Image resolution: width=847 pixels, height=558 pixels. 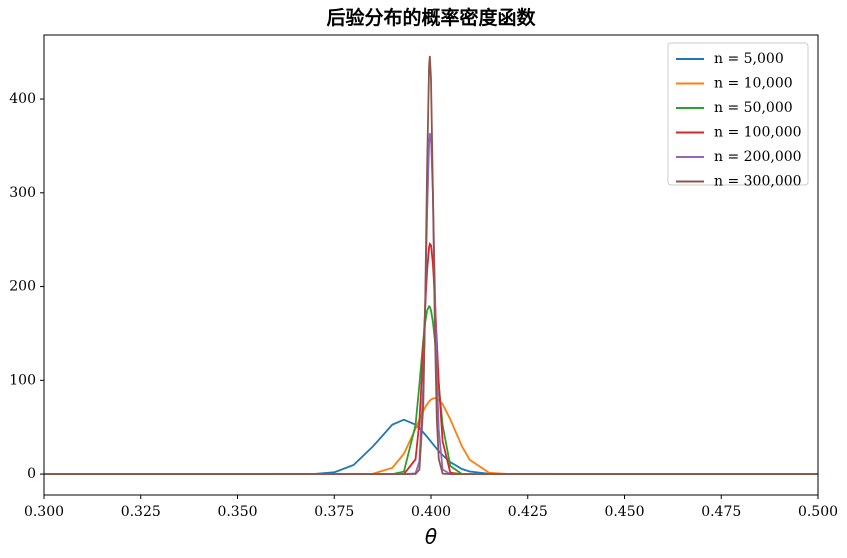 What do you see at coordinates (22, 99) in the screenshot?
I see `y-tick-label: 400` at bounding box center [22, 99].